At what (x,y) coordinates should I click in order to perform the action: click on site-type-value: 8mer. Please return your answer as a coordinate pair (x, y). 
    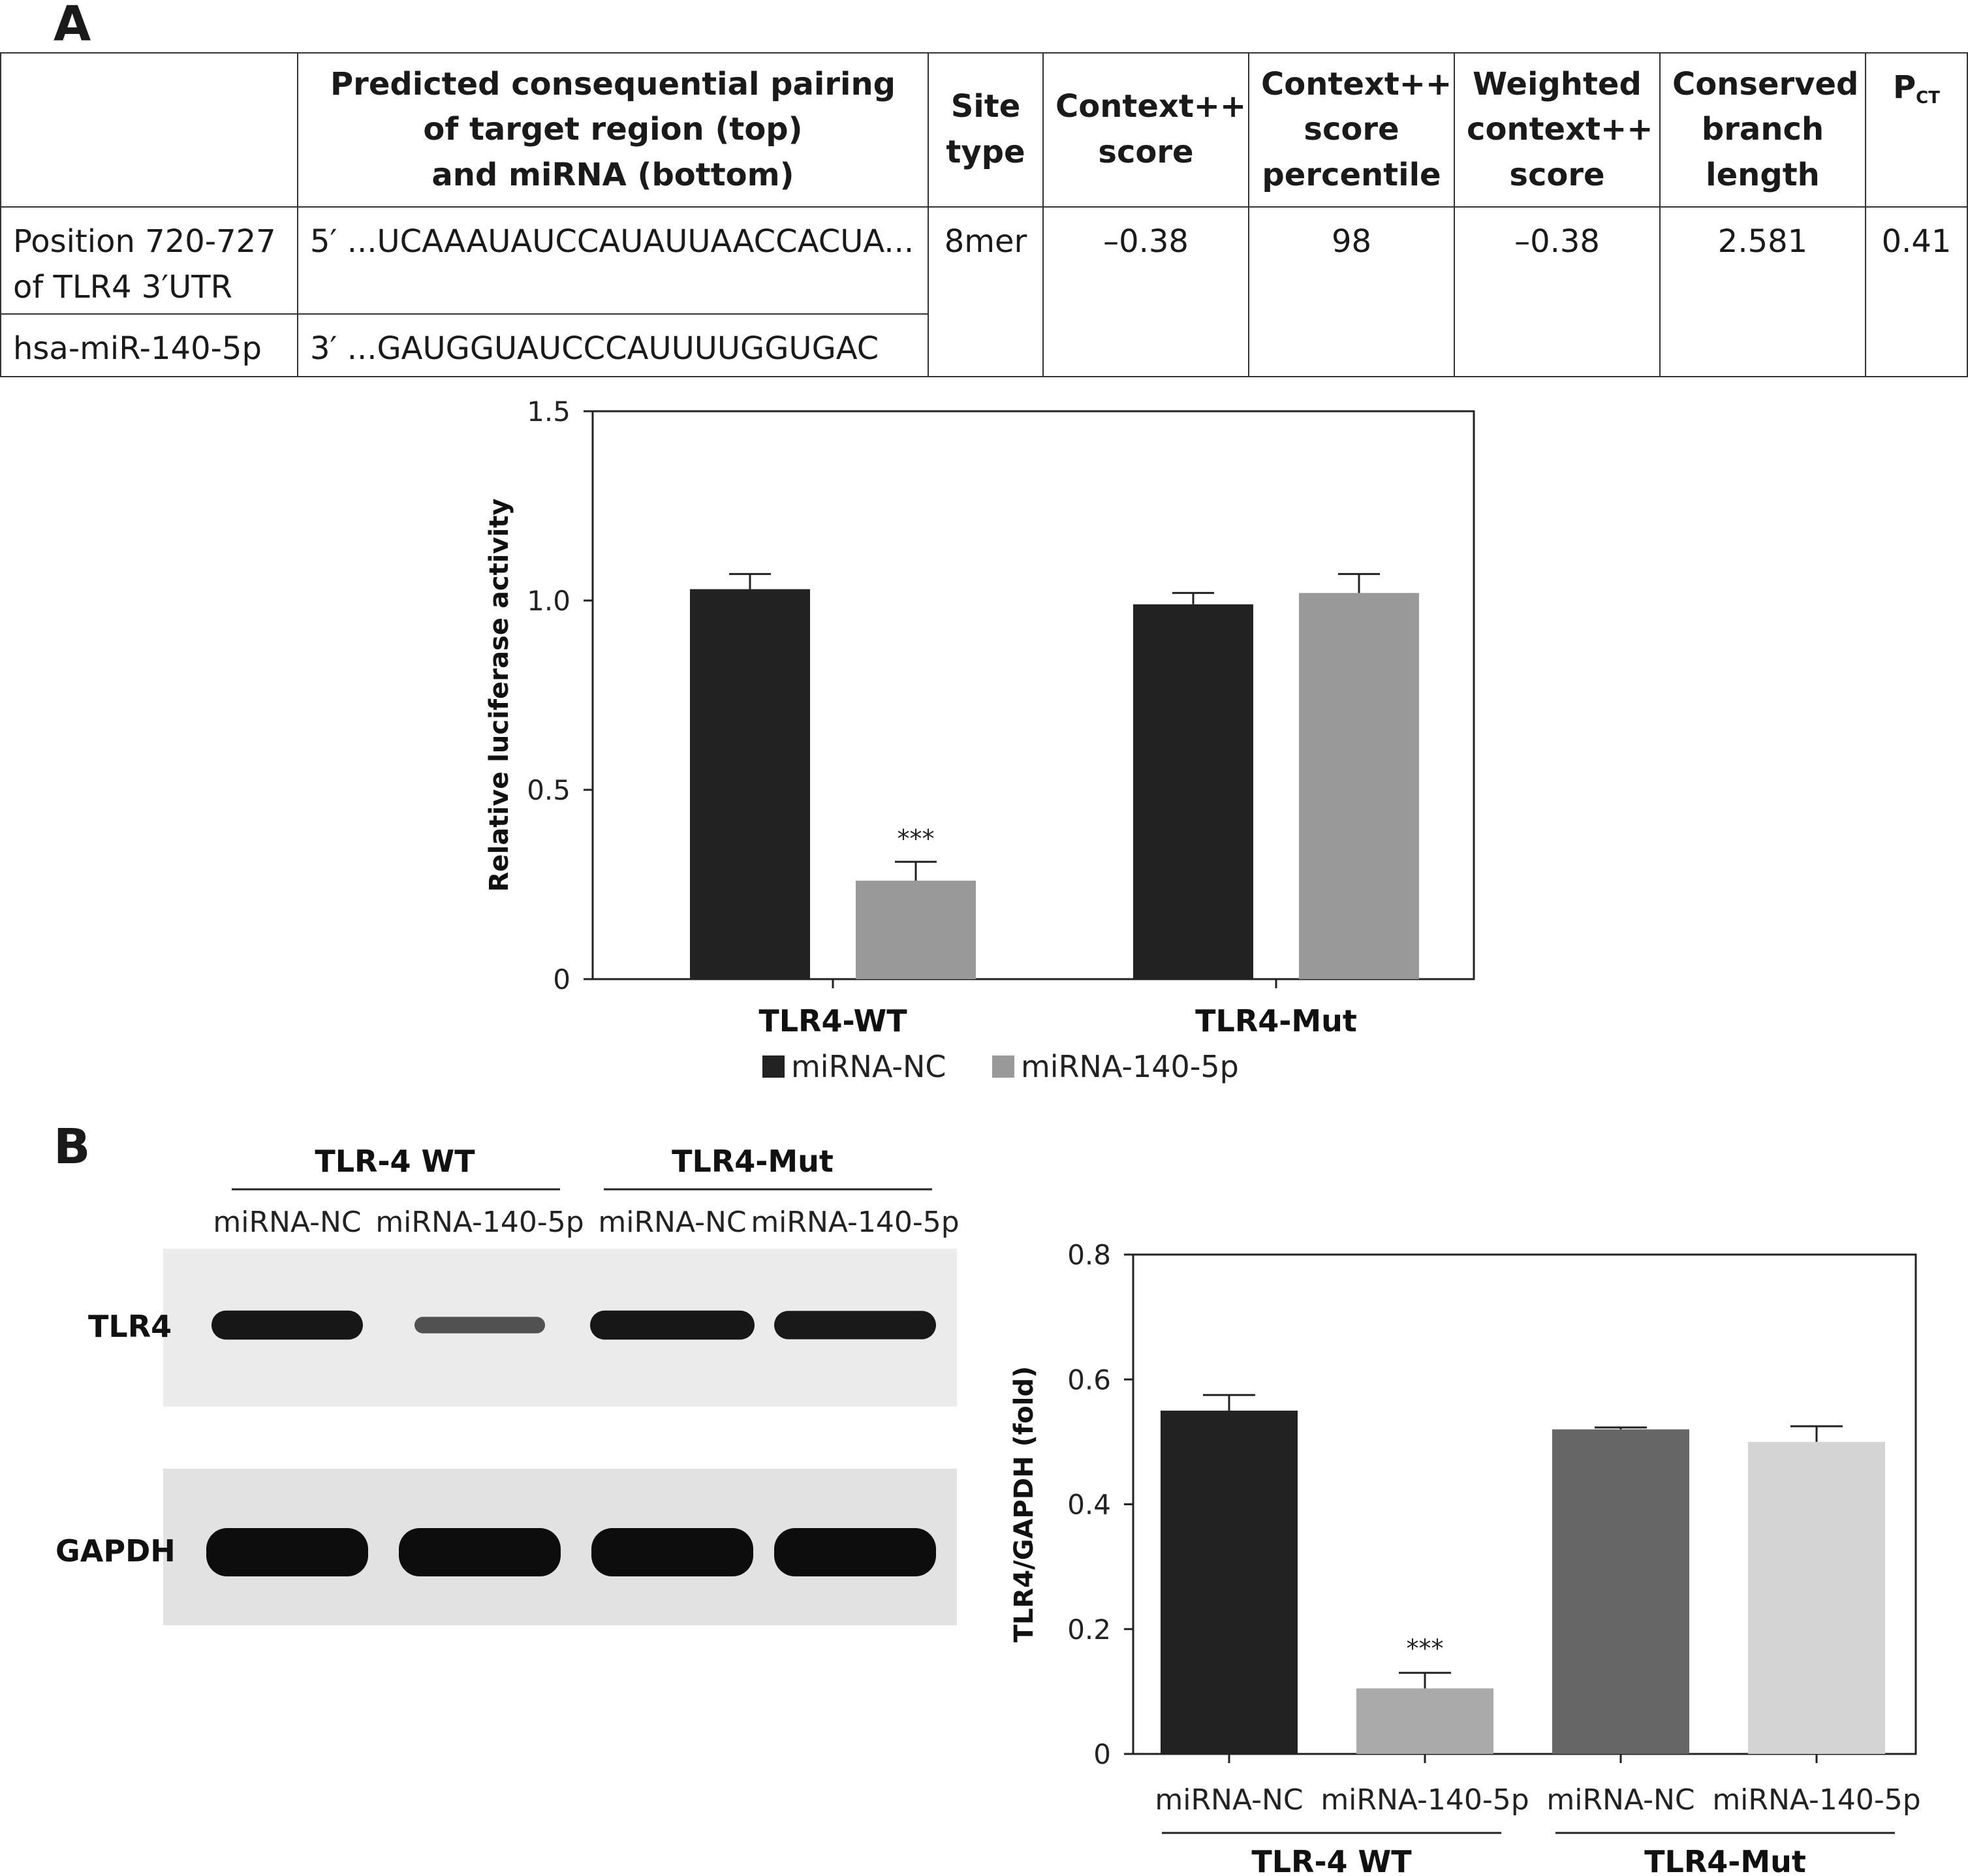
    Looking at the image, I should click on (986, 291).